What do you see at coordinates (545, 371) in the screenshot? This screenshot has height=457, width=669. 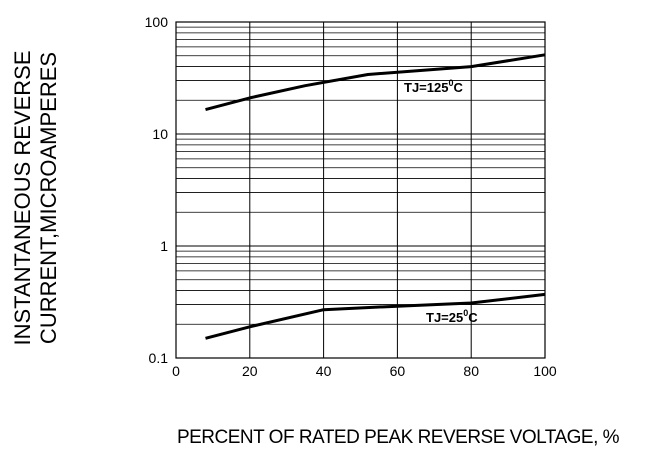 I see `x-tick-label: 100` at bounding box center [545, 371].